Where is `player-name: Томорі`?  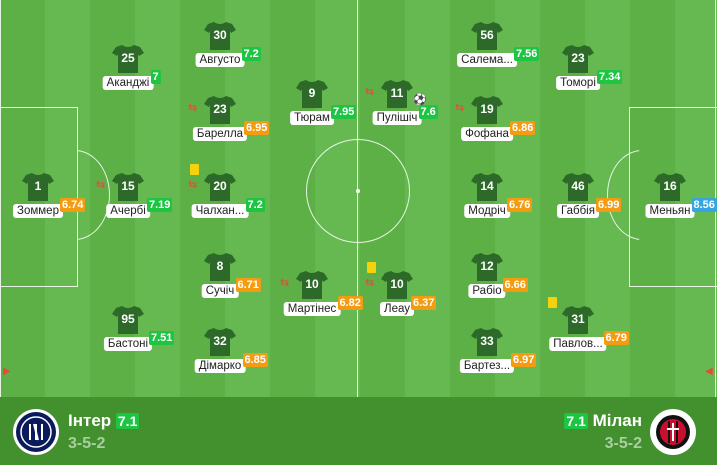
player-name: Томорі is located at coordinates (578, 83).